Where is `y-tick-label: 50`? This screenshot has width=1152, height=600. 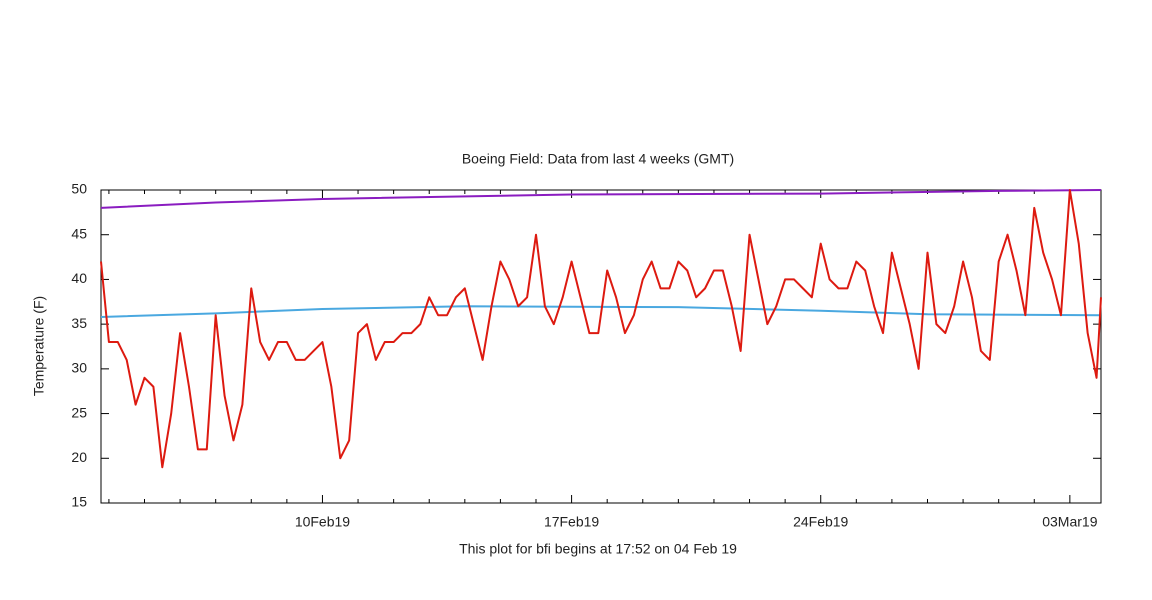 y-tick-label: 50 is located at coordinates (79, 189).